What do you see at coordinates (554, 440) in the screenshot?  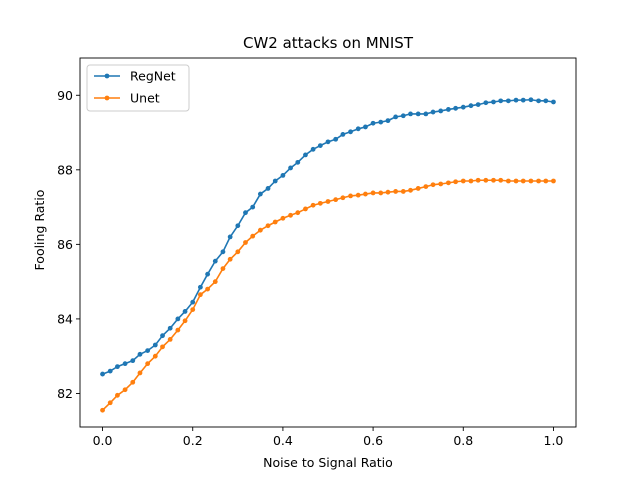 I see `x-tick-label: 1.0` at bounding box center [554, 440].